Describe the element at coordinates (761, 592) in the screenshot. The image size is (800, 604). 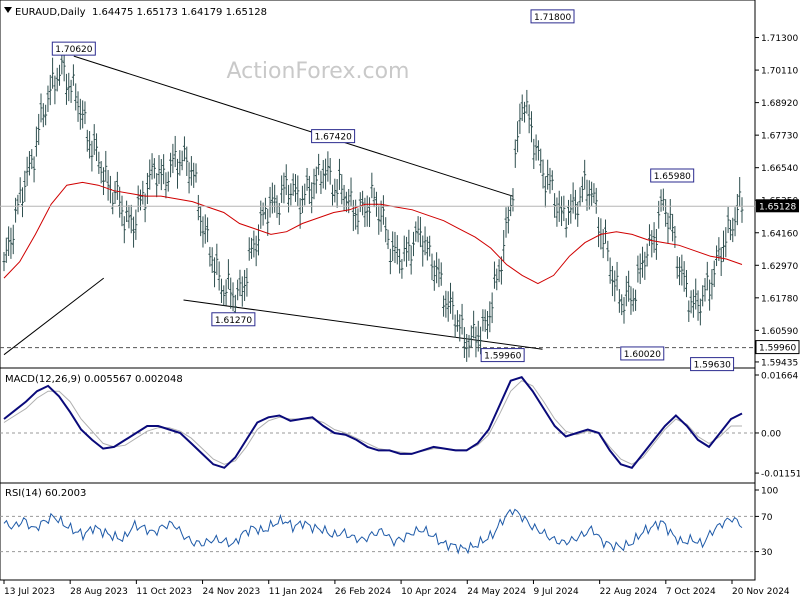
I see `time-tick-label: 20 Nov 2024` at that location.